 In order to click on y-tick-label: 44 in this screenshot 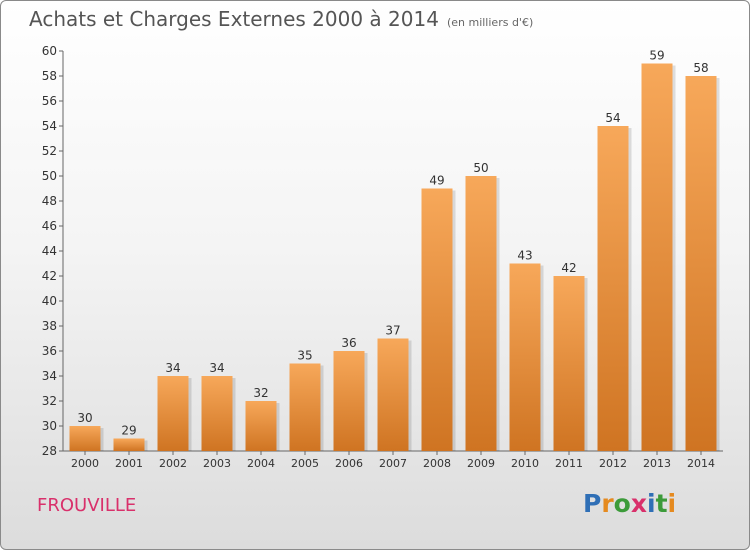, I will do `click(49, 251)`.